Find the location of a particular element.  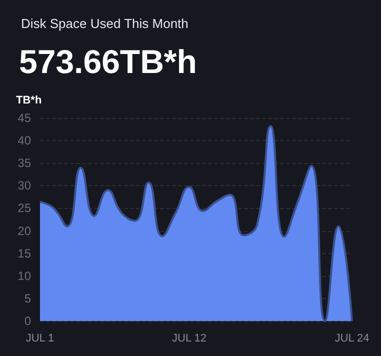

y-tick-label: 20 is located at coordinates (25, 231).